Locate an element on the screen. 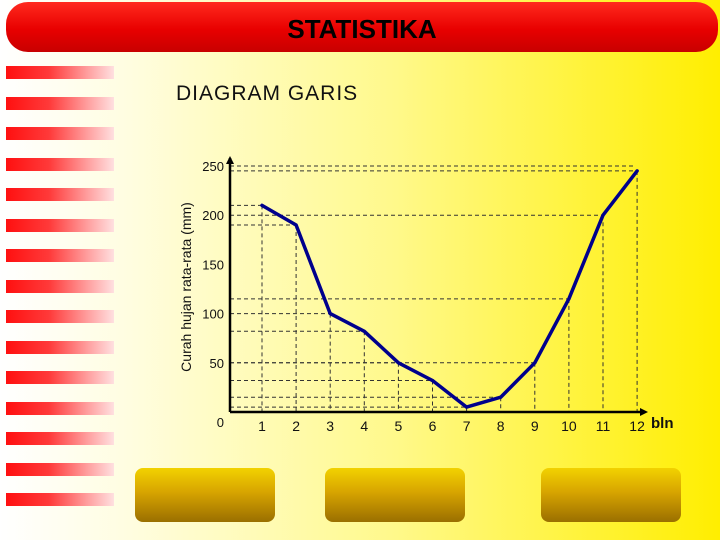 The width and height of the screenshot is (720, 540). x-tick-label: 3 is located at coordinates (330, 426).